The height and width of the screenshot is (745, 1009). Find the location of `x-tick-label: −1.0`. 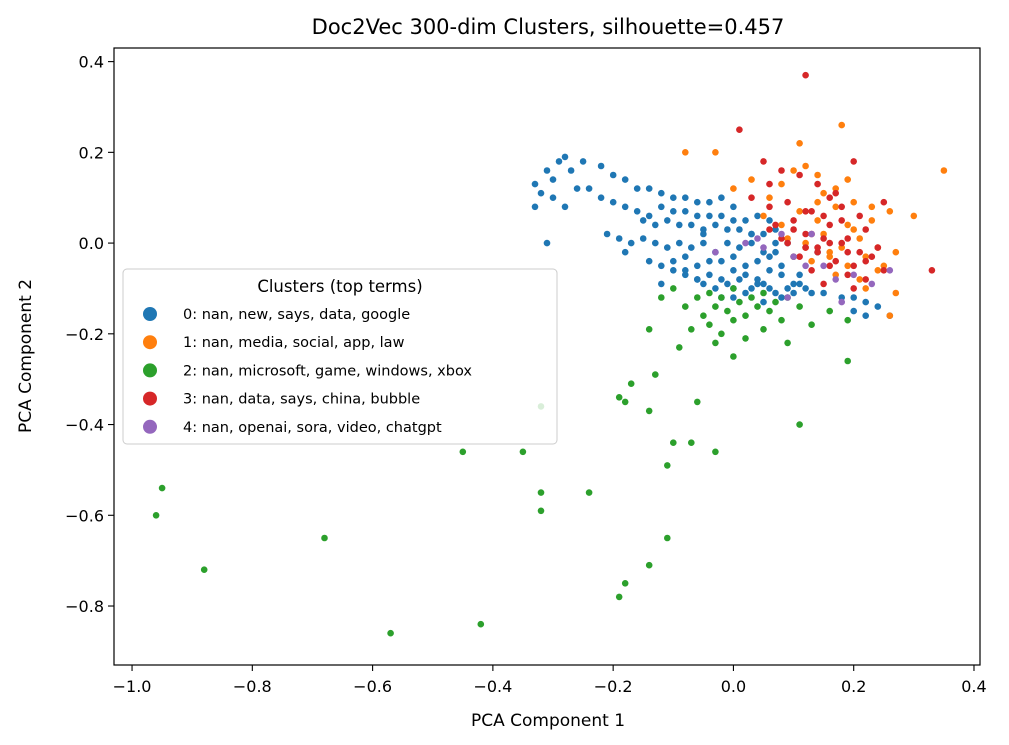

x-tick-label: −1.0 is located at coordinates (132, 686).